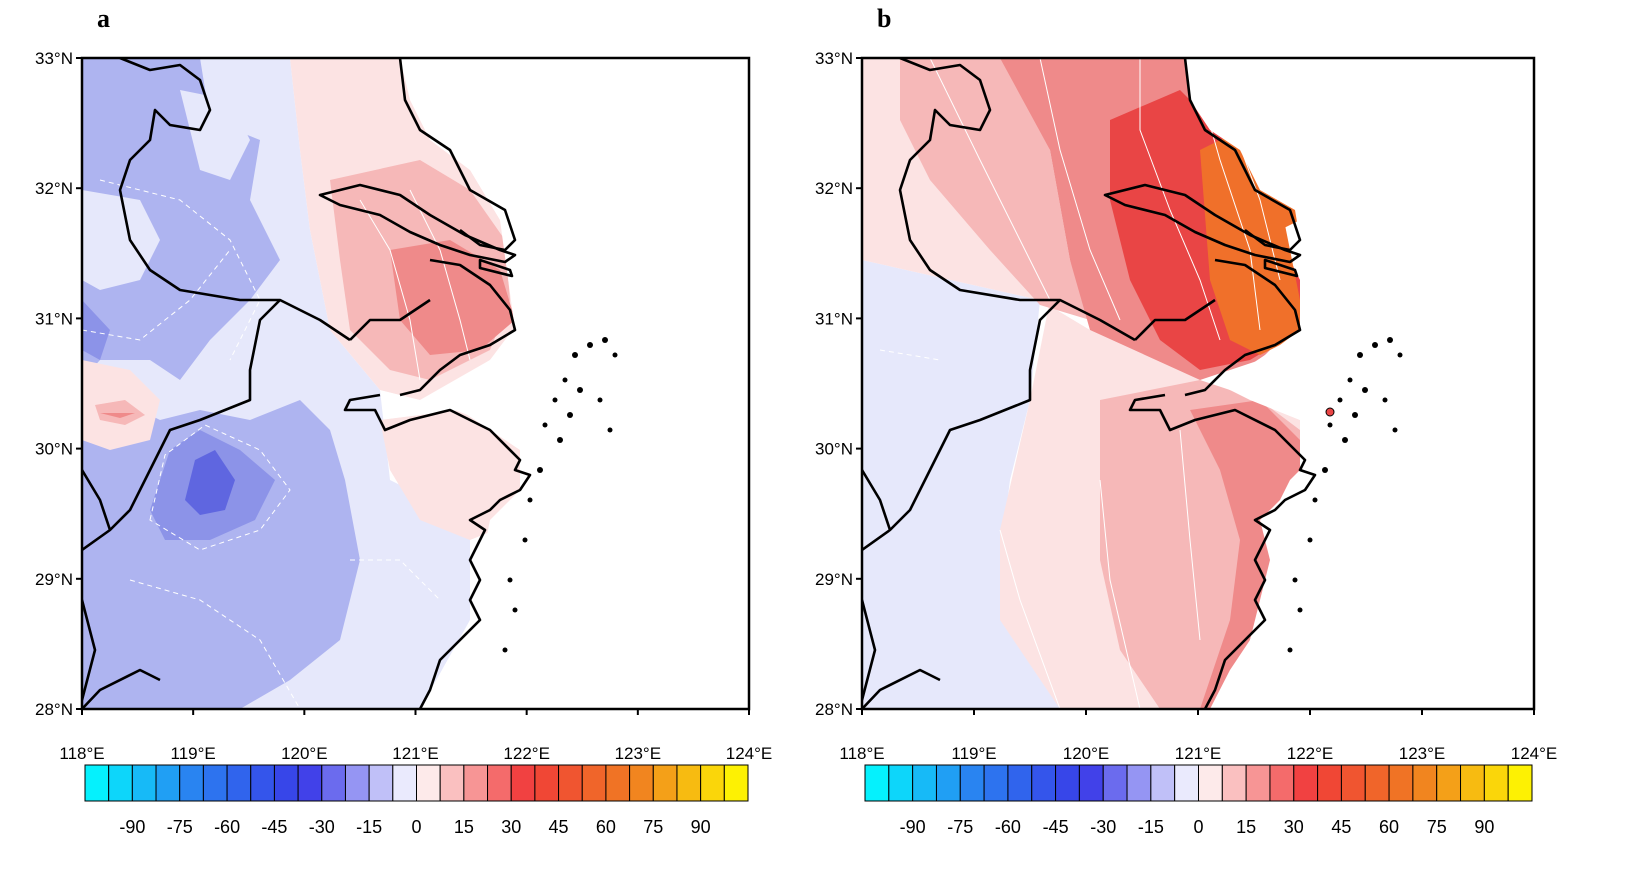 This screenshot has width=1650, height=880. Describe the element at coordinates (1086, 753) in the screenshot. I see `lon-tick-label: 120°E` at that location.